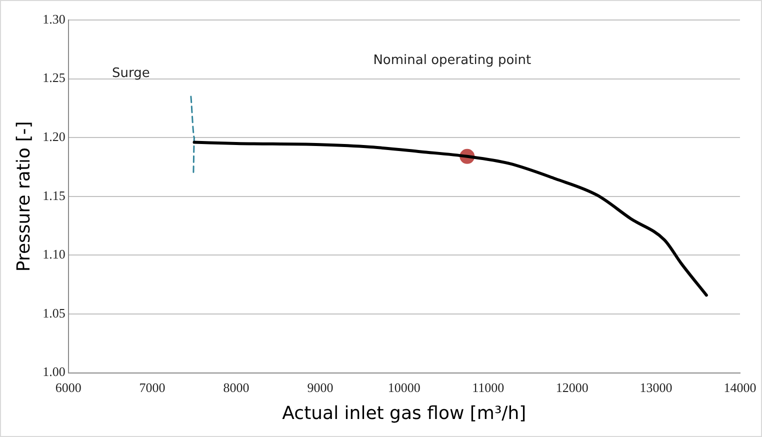 The height and width of the screenshot is (437, 762). Describe the element at coordinates (488, 388) in the screenshot. I see `x-tick-label: 11000` at that location.